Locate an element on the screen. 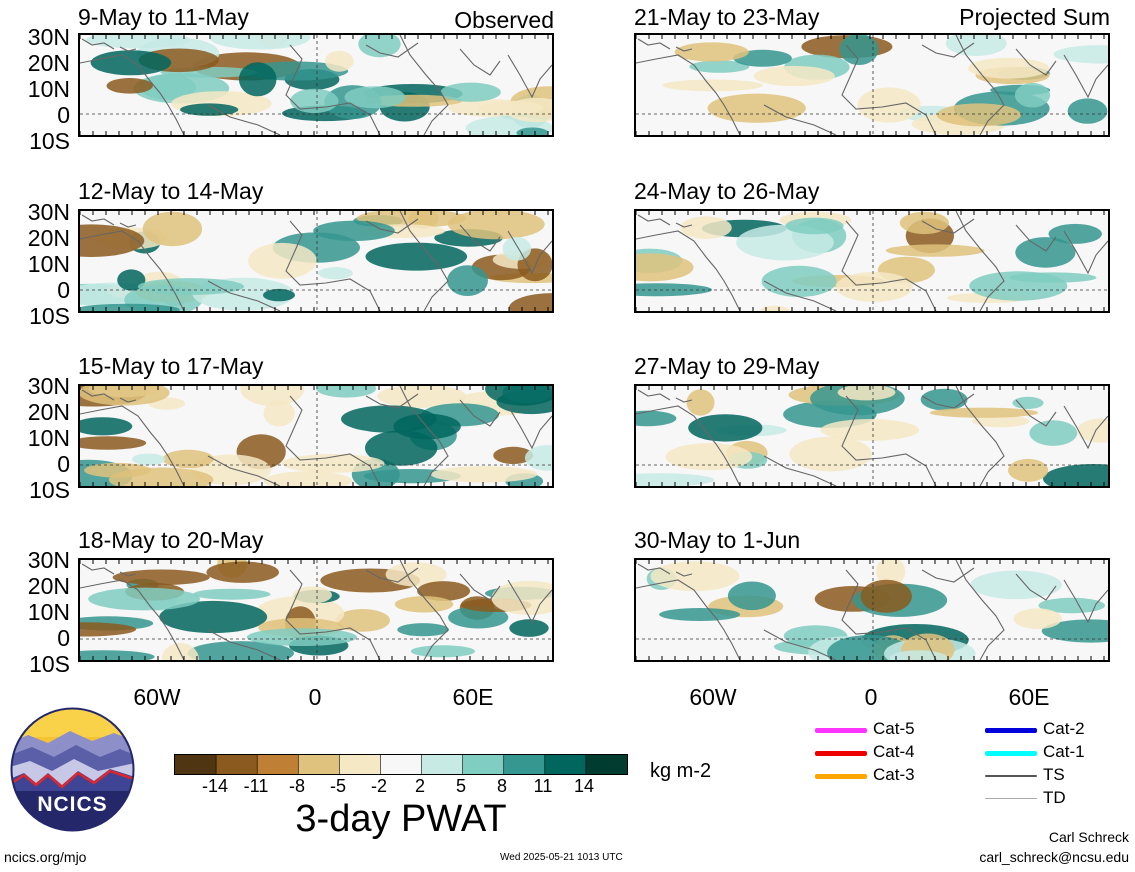 The height and width of the screenshot is (872, 1135). panel-title: 30-May to 1-Jun is located at coordinates (717, 540).